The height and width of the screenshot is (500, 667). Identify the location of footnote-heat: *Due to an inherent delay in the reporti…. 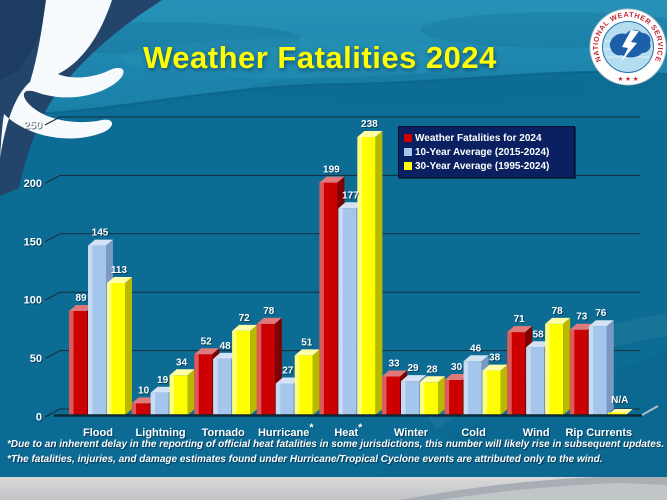
(336, 444).